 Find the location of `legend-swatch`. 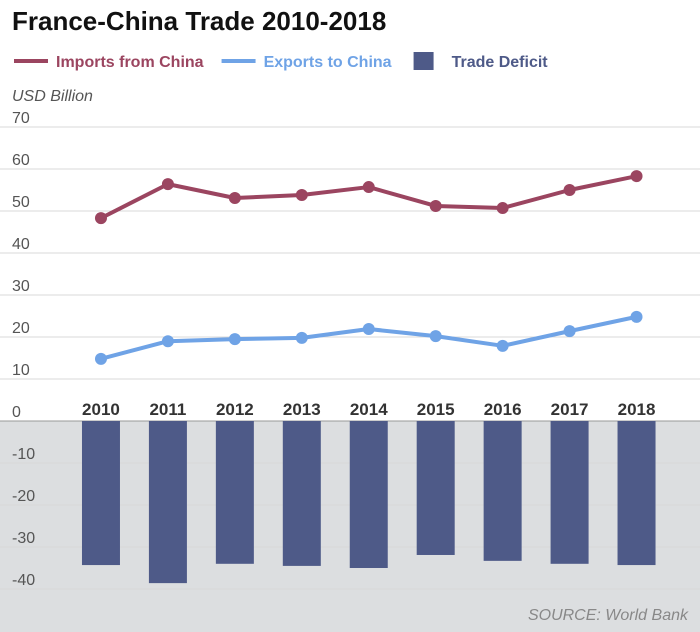

legend-swatch is located at coordinates (423, 61).